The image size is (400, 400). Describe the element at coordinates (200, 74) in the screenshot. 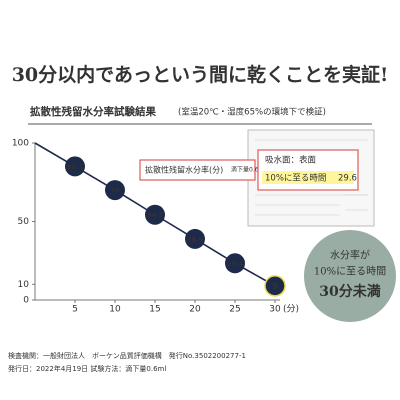

I see `chart-title: 30分以内であっという間に乾くことを実証!` at that location.